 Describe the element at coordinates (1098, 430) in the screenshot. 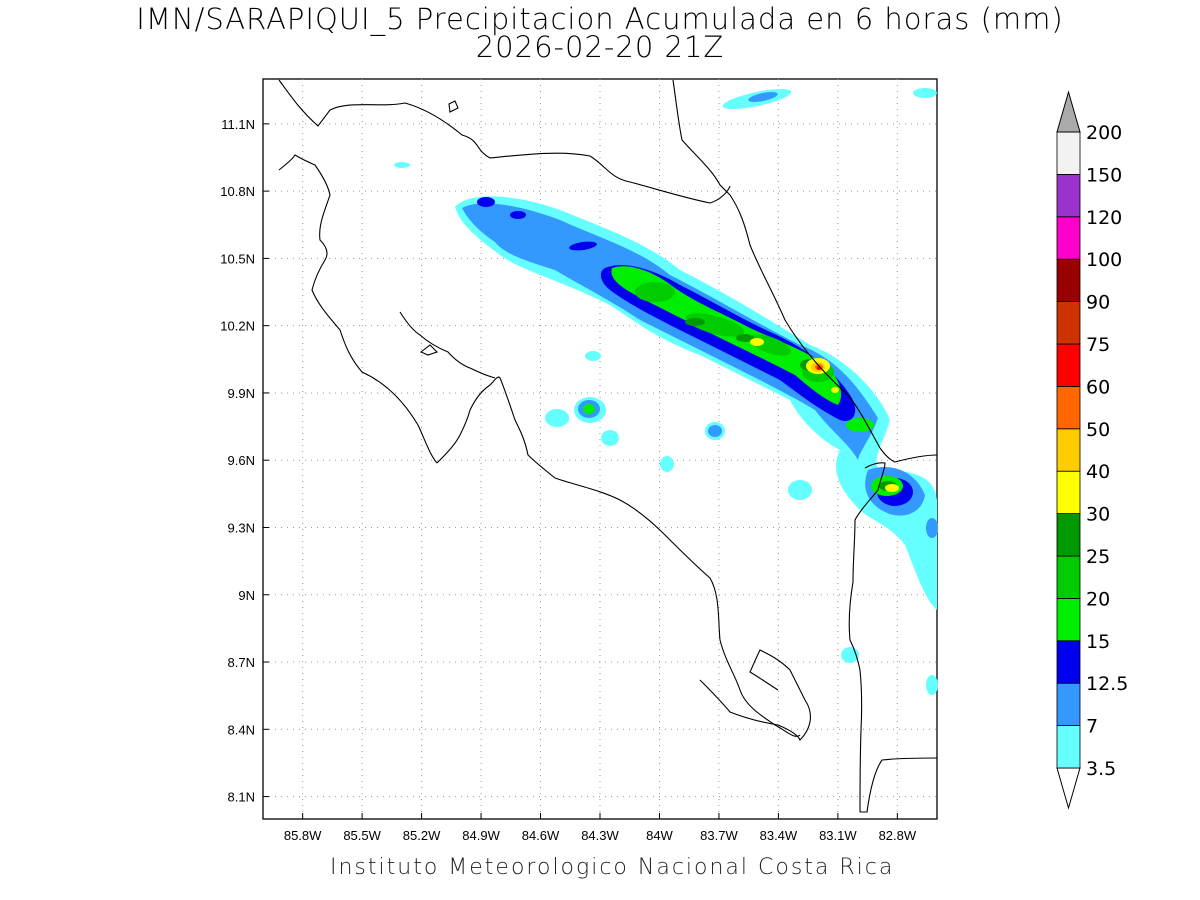

I see `colorbar-level-label: 50` at that location.